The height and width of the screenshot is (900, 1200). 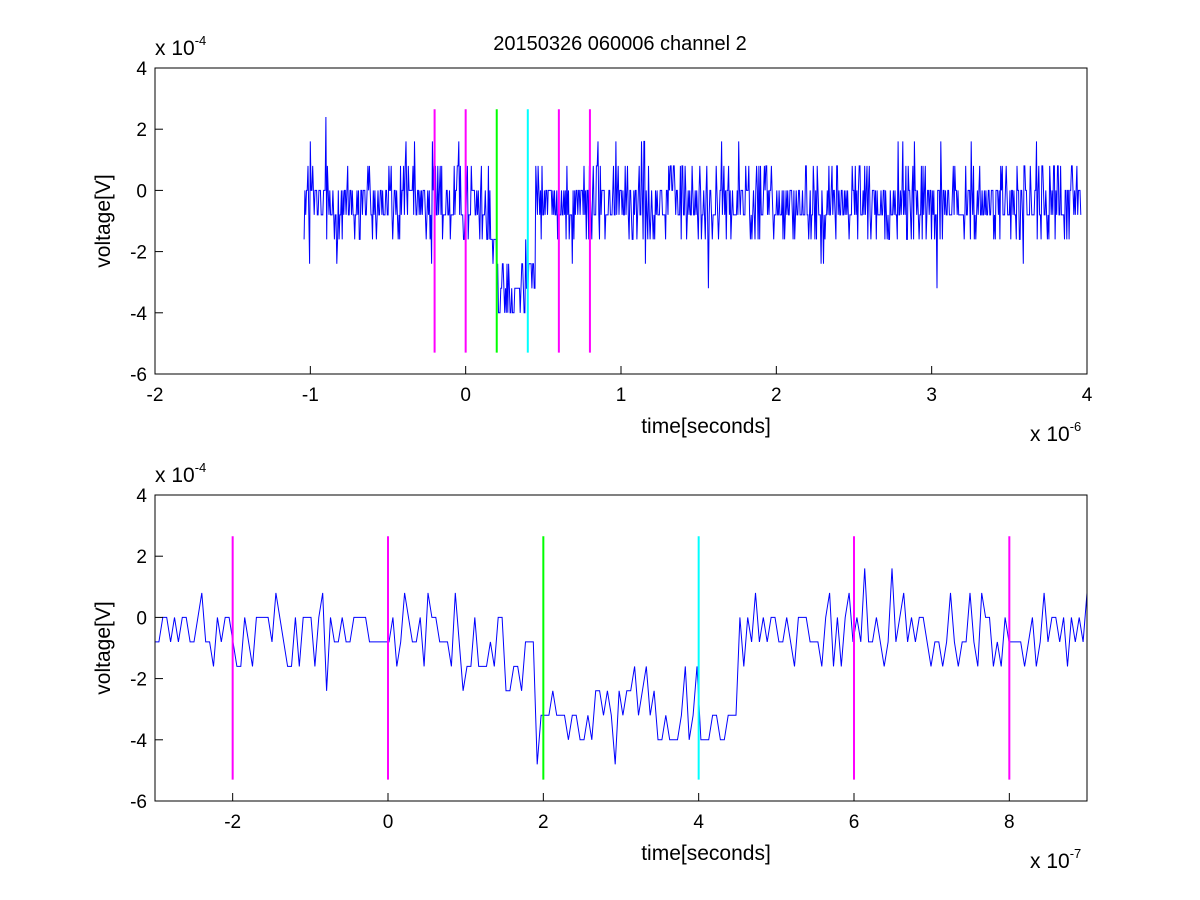 What do you see at coordinates (1009, 822) in the screenshot?
I see `x-tick-label: 8` at bounding box center [1009, 822].